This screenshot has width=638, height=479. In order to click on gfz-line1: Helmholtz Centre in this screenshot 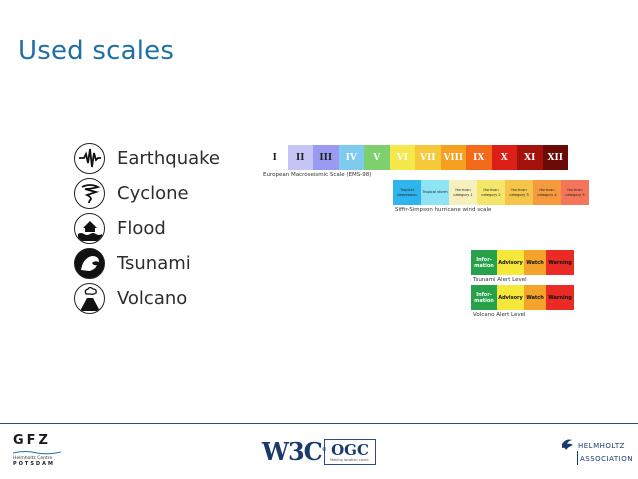, I will do `click(33, 458)`.